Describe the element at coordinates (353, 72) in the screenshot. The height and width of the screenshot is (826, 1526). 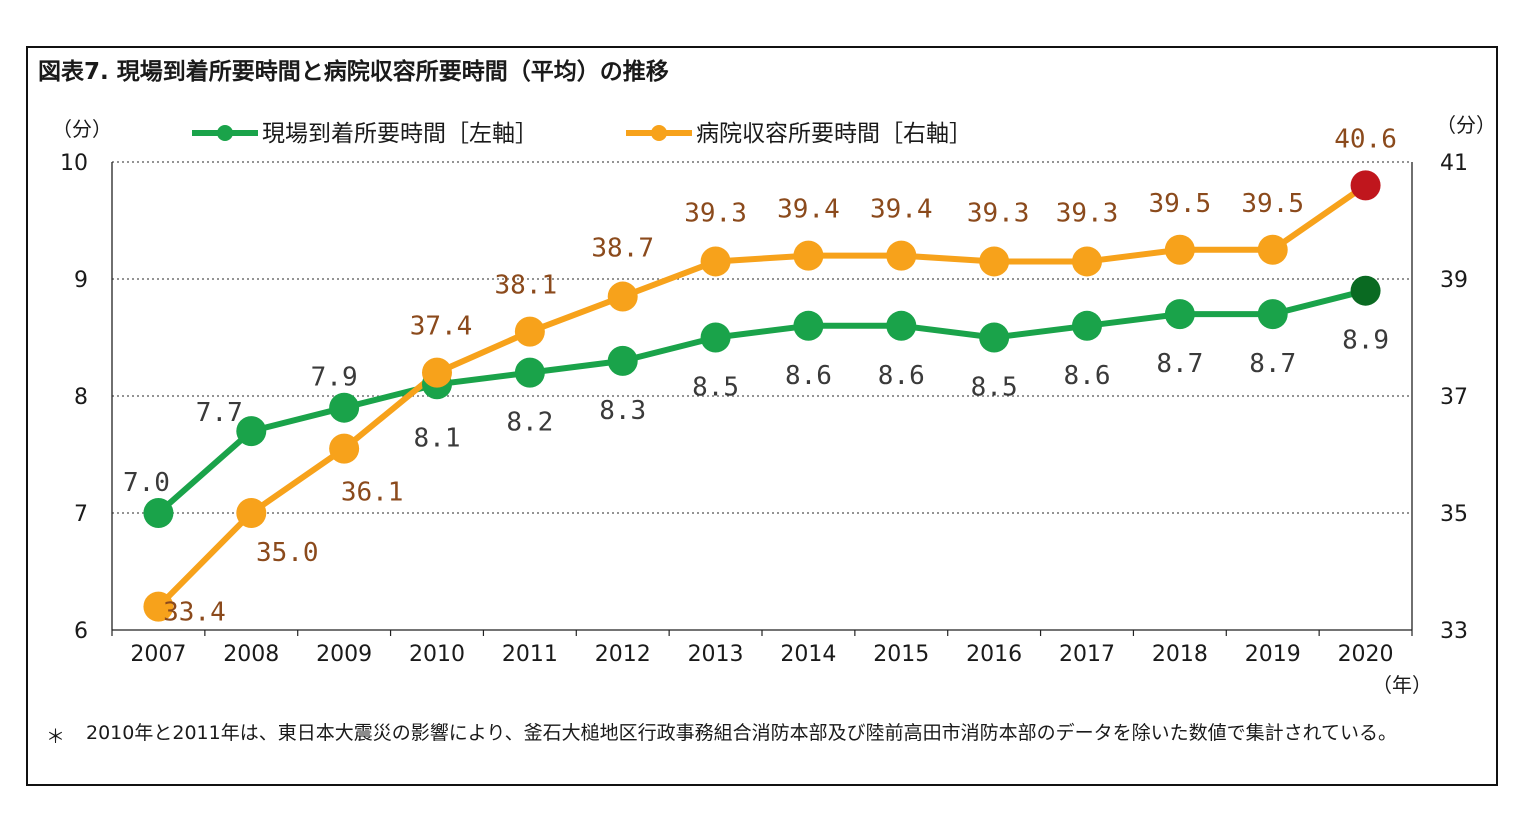
I see `chart-title: 図表7. 現場到着所要時間と病院収容所要時間（平均）の推移` at that location.